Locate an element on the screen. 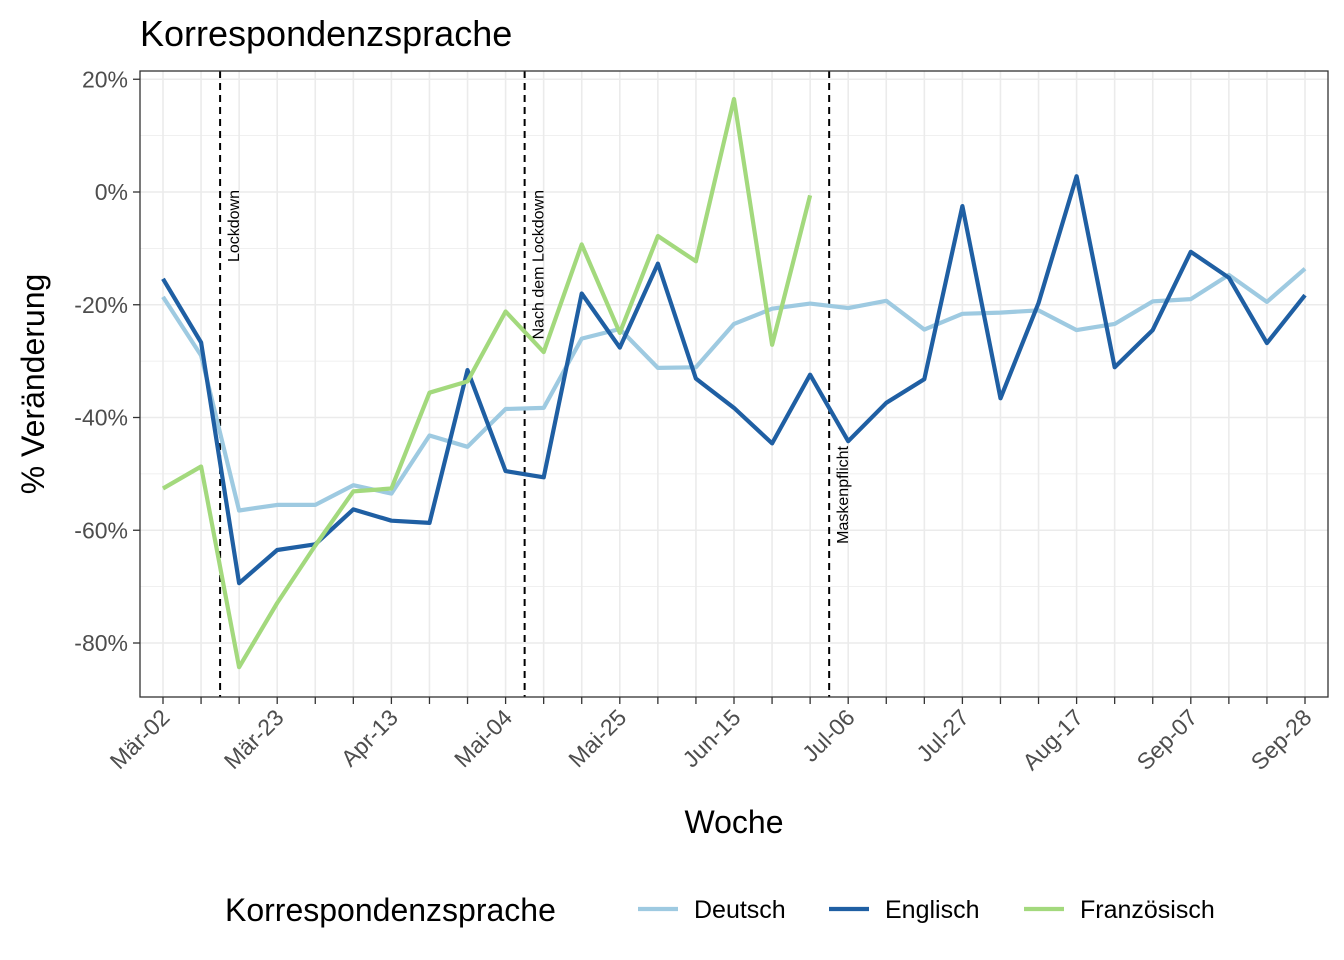 The height and width of the screenshot is (960, 1344). x-tick-label: Mai-25 is located at coordinates (597, 738).